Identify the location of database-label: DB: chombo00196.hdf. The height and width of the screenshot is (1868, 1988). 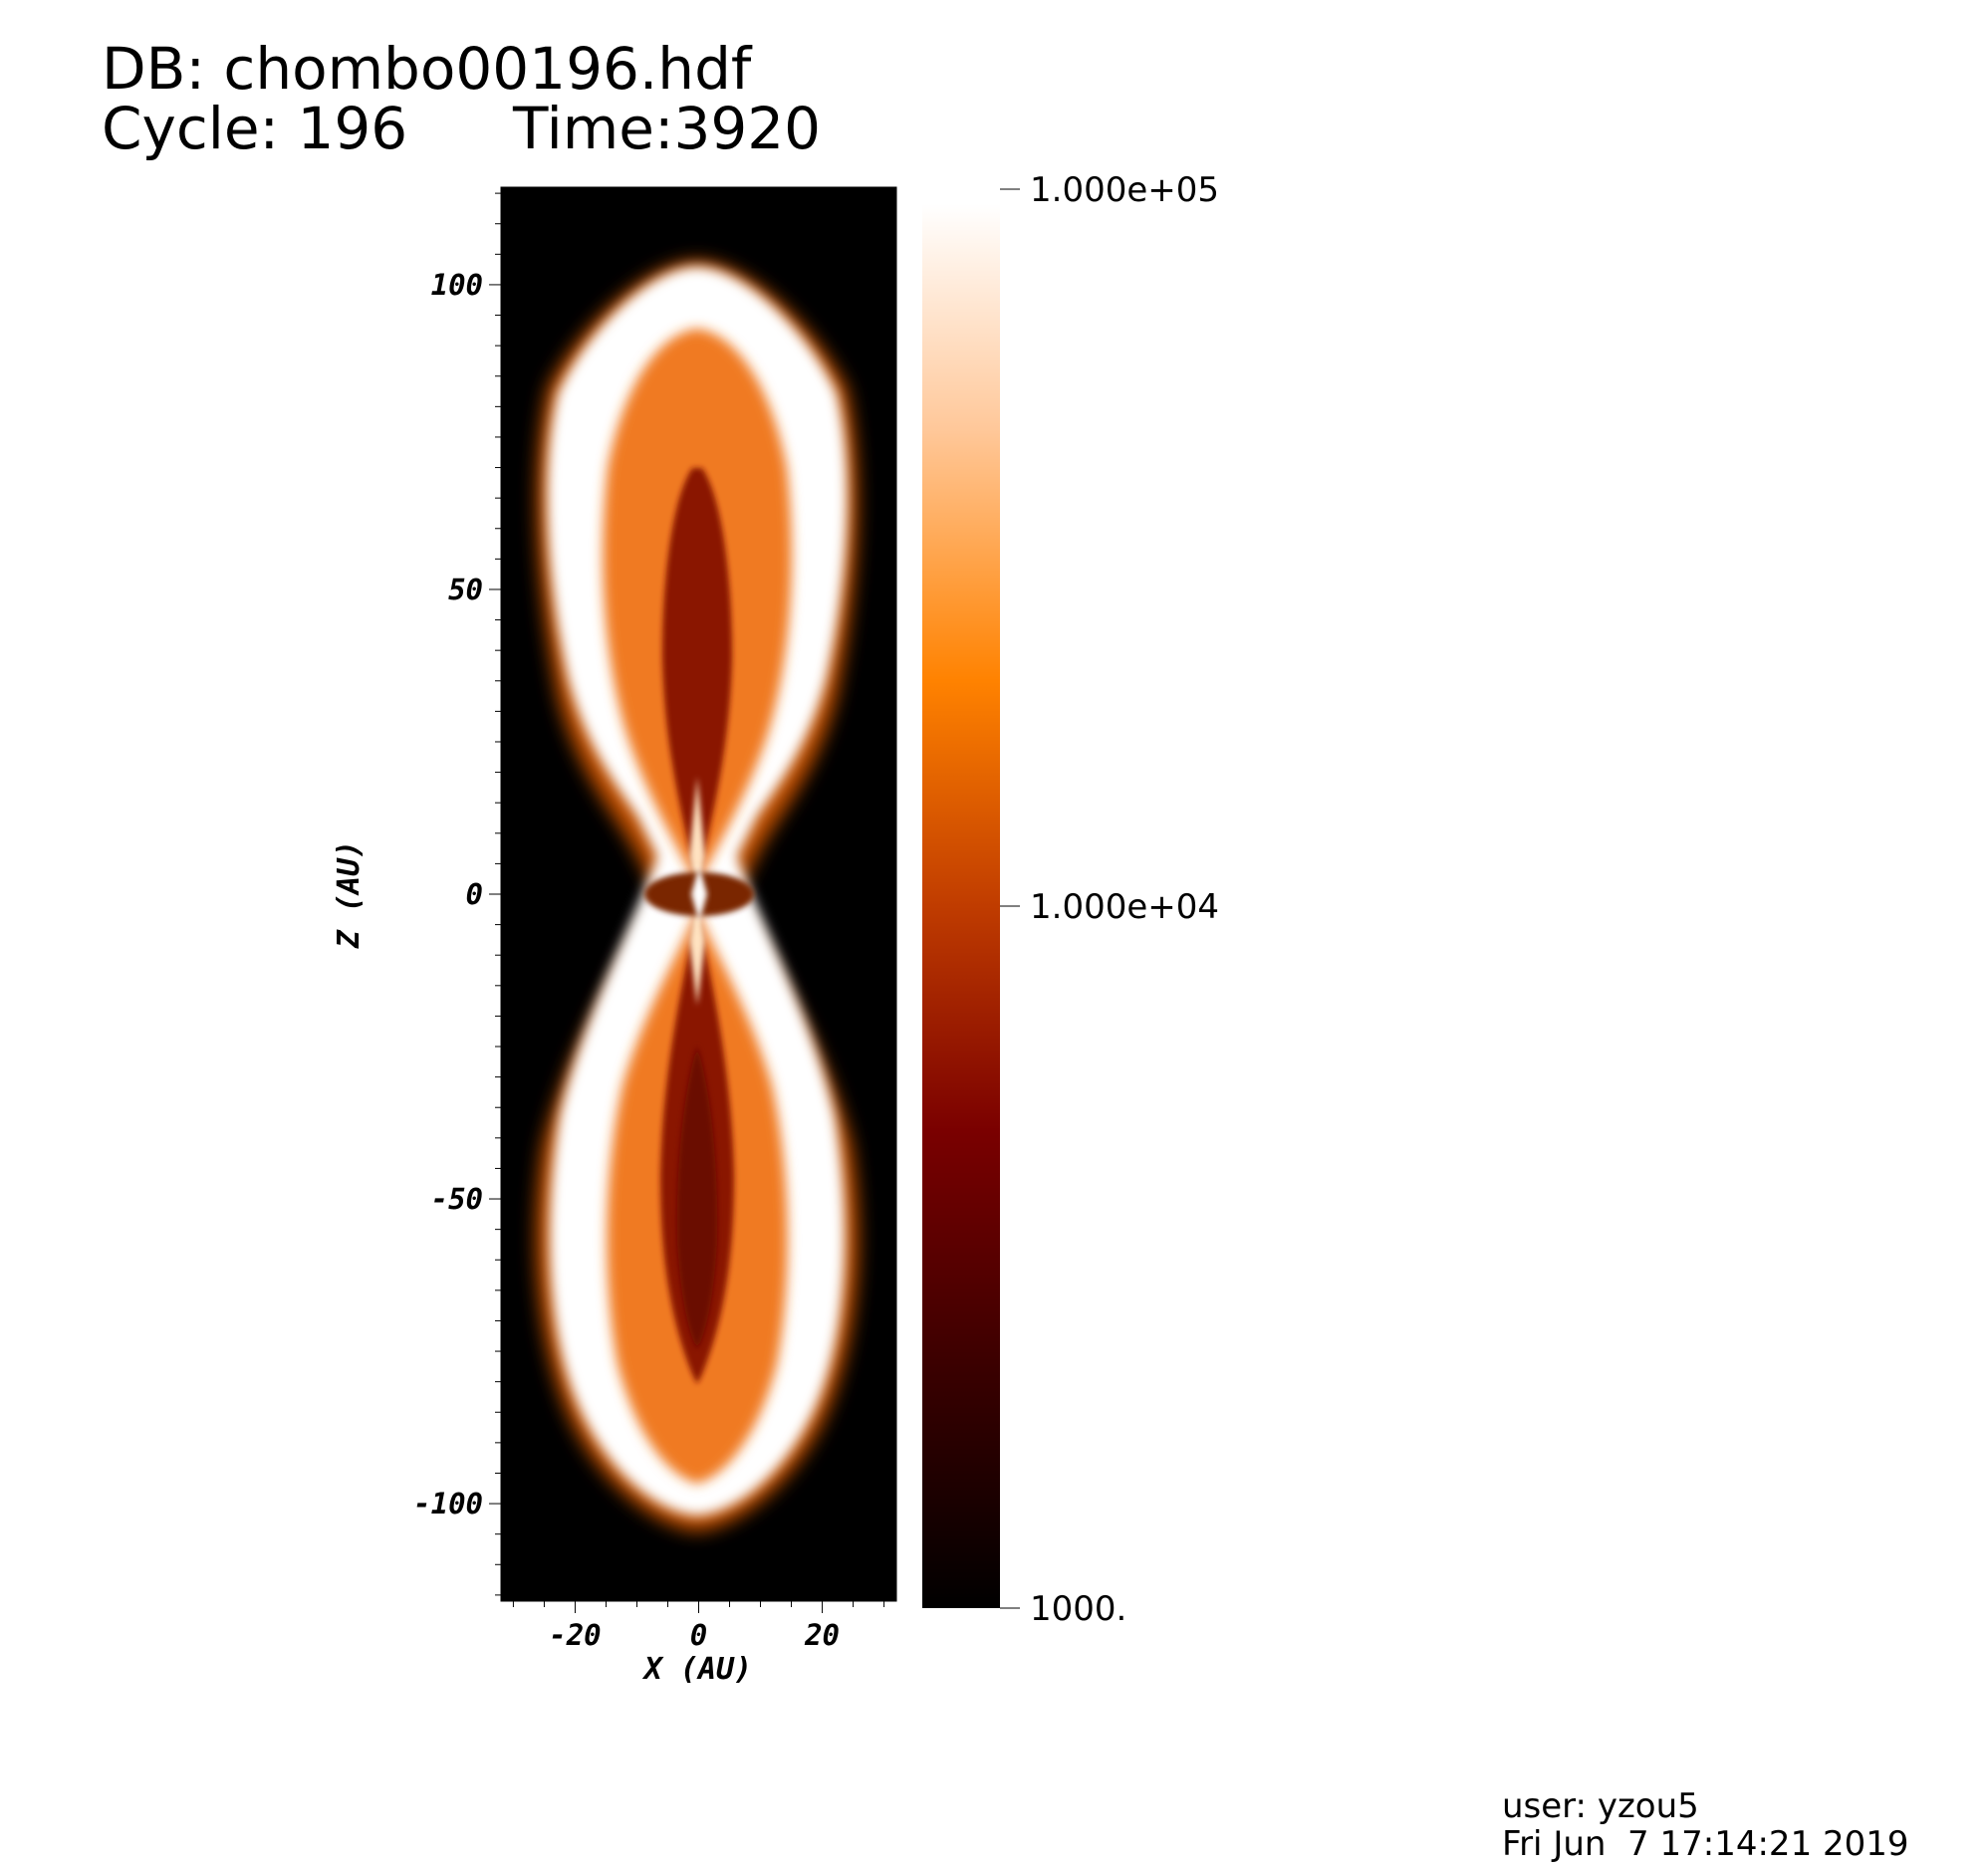
(427, 69).